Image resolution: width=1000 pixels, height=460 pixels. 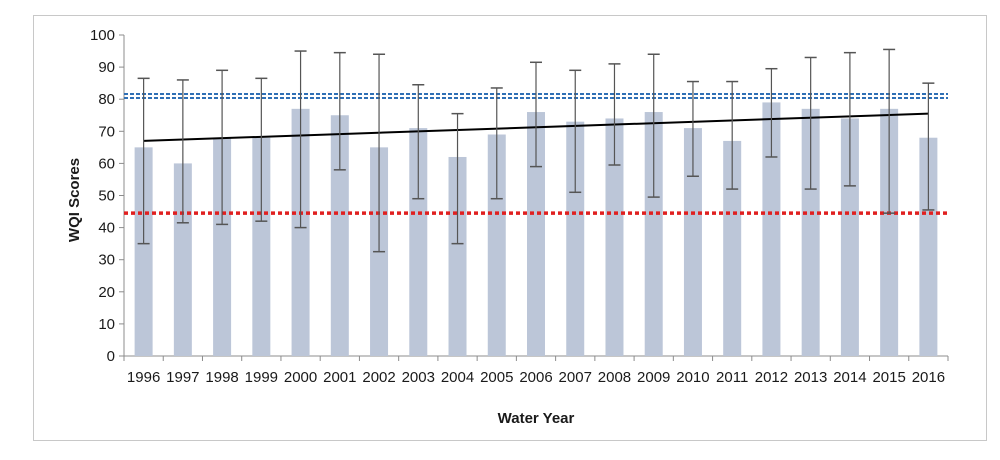 I want to click on x-tick-label: 2014, so click(x=849, y=377).